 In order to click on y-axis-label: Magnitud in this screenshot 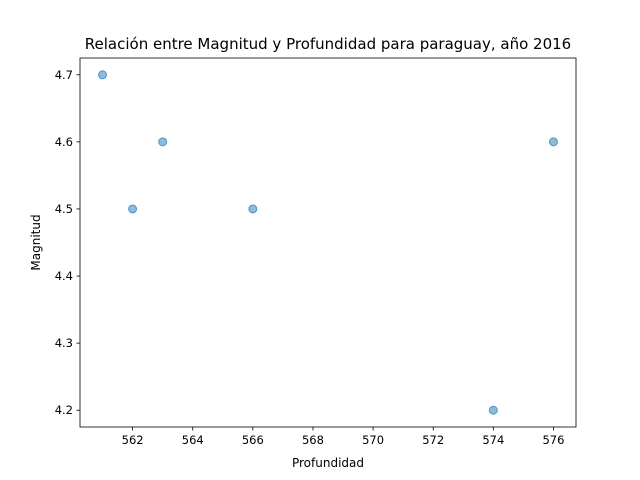, I will do `click(36, 242)`.